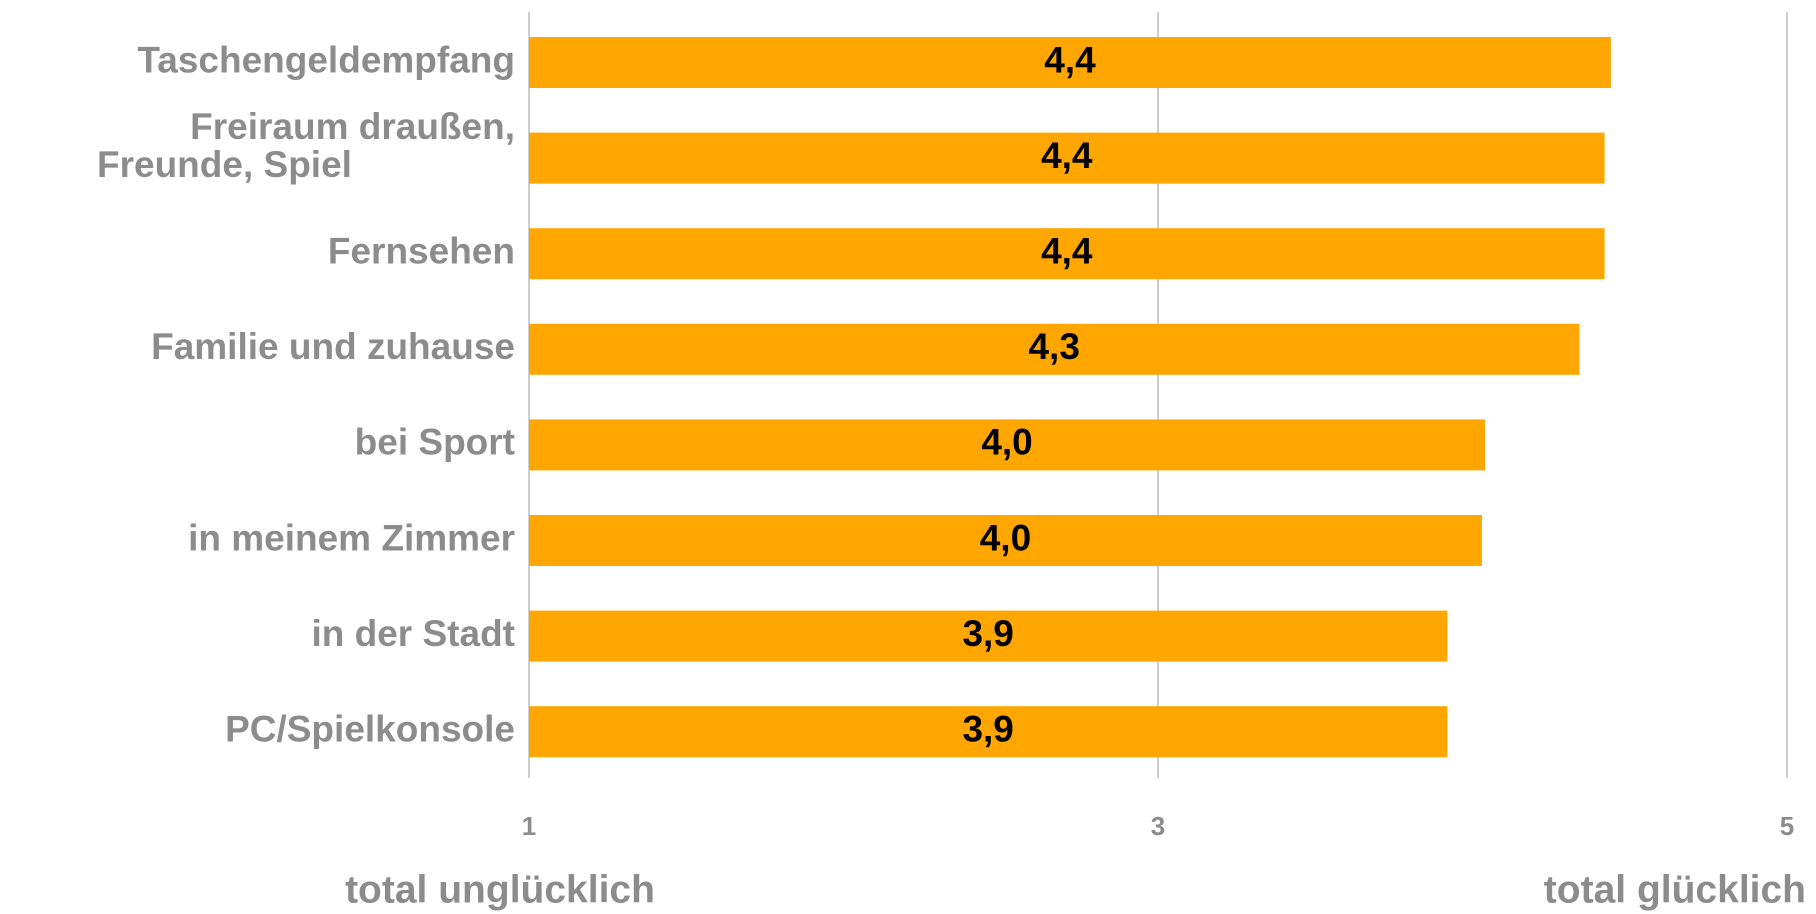  Describe the element at coordinates (1787, 826) in the screenshot. I see `x-tick-label: 5` at that location.